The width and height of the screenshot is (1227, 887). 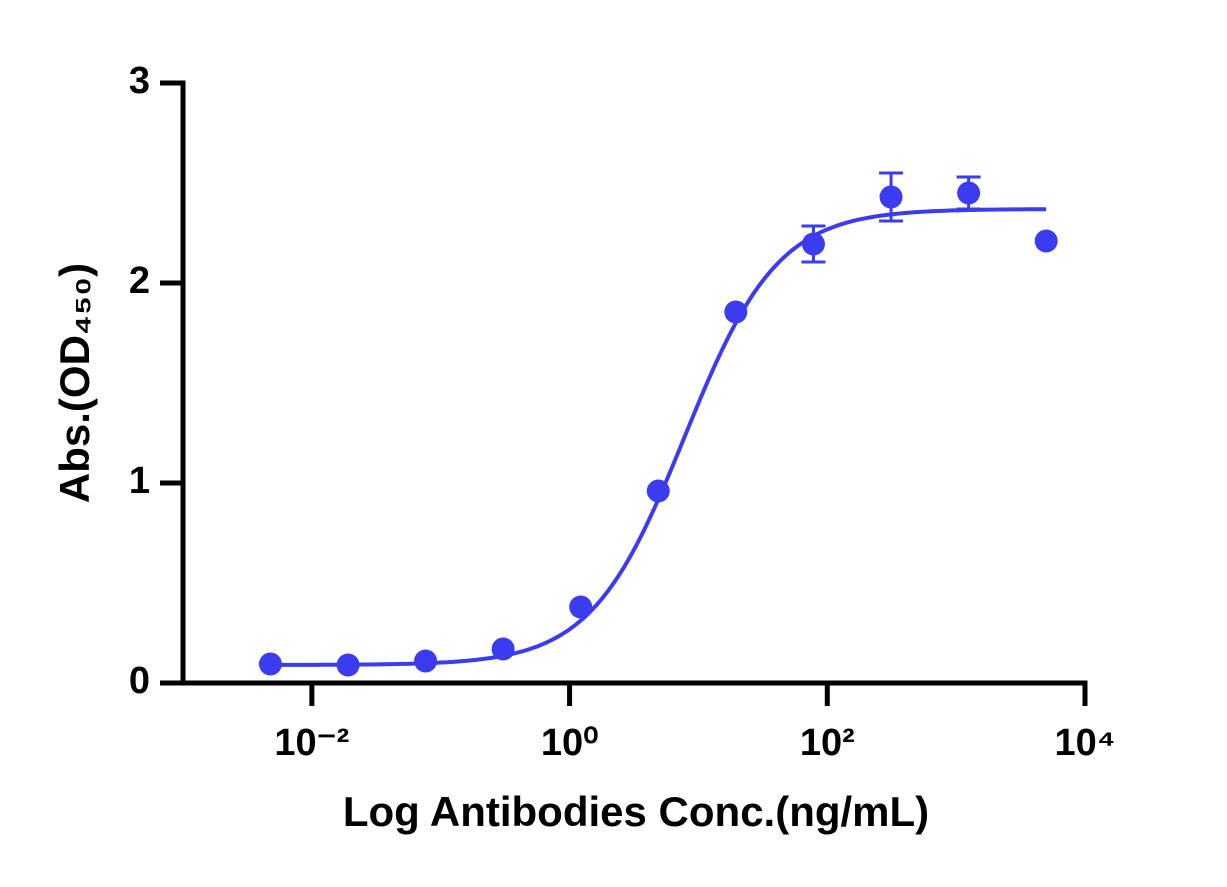 What do you see at coordinates (139, 281) in the screenshot?
I see `y-tick-label: 2` at bounding box center [139, 281].